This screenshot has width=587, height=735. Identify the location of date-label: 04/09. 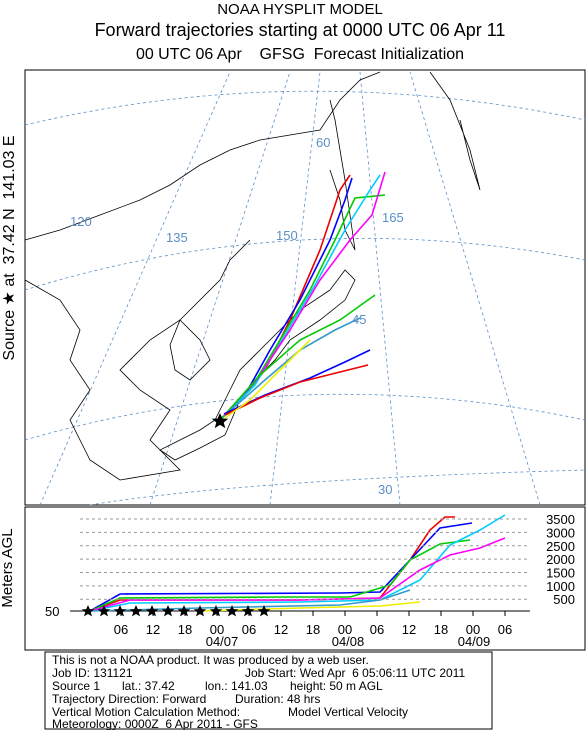
(474, 641).